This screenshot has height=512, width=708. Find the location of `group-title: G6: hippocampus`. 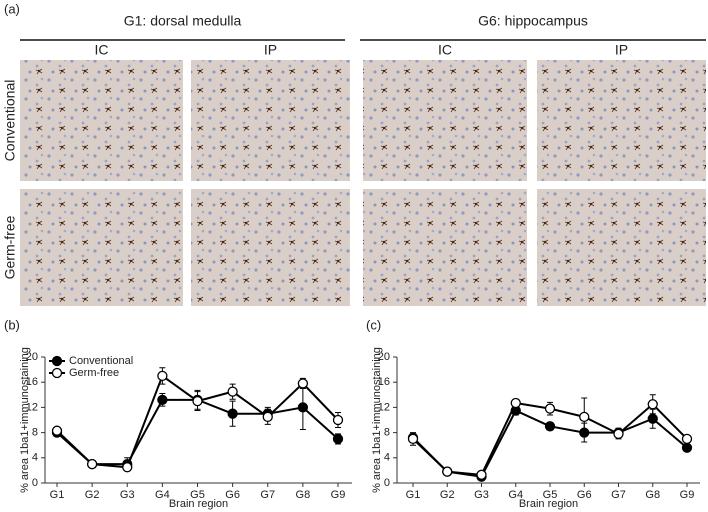

group-title: G6: hippocampus is located at coordinates (533, 21).